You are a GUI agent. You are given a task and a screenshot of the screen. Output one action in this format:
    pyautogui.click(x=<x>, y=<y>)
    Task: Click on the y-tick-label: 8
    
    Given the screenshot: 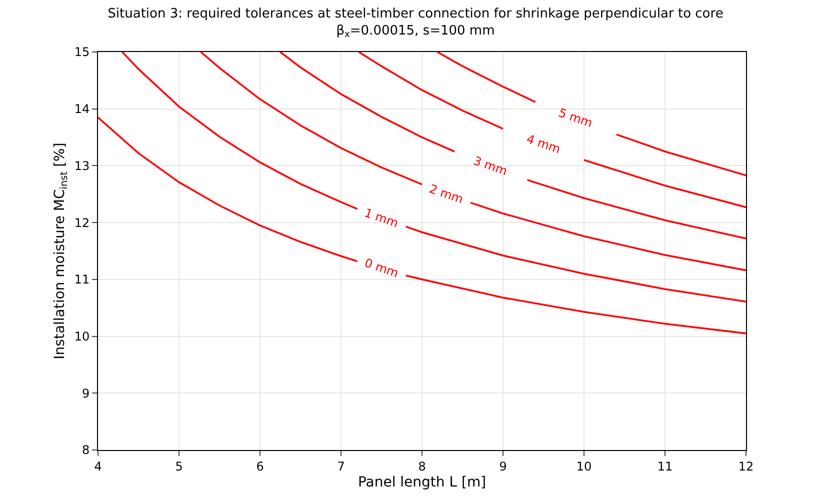 What is the action you would take?
    pyautogui.click(x=86, y=450)
    